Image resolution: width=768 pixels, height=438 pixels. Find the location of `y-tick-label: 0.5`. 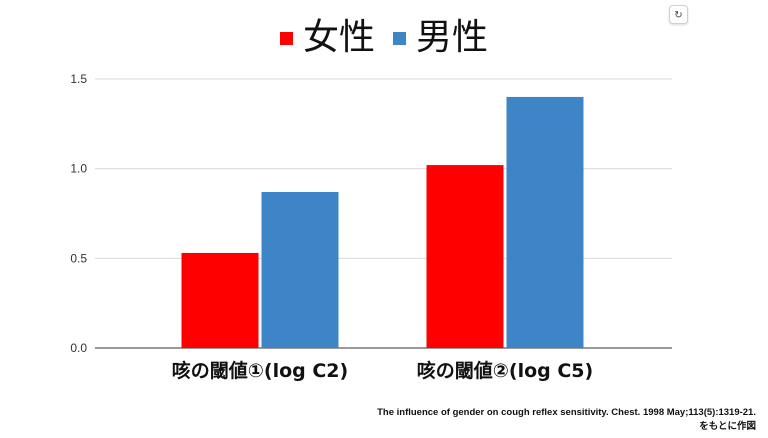

y-tick-label: 0.5 is located at coordinates (78, 258).